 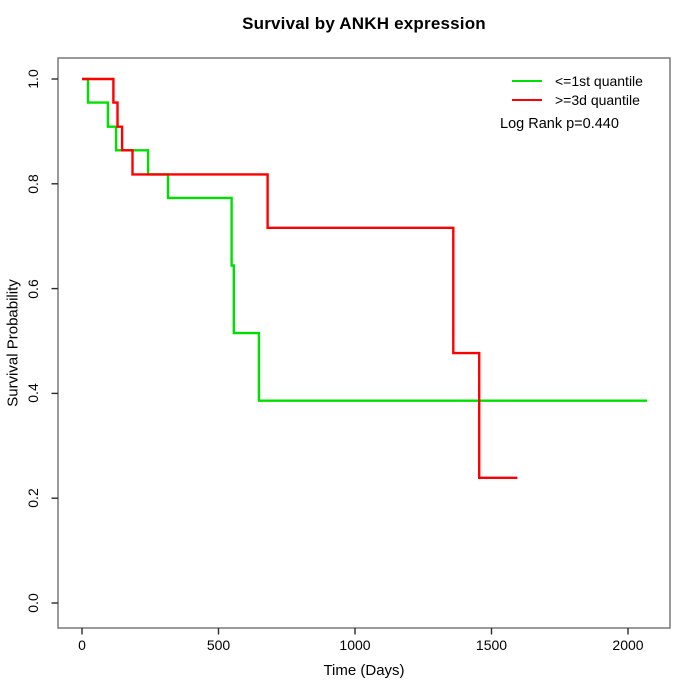 What do you see at coordinates (13, 343) in the screenshot?
I see `y-axis-title: Survival Probability` at bounding box center [13, 343].